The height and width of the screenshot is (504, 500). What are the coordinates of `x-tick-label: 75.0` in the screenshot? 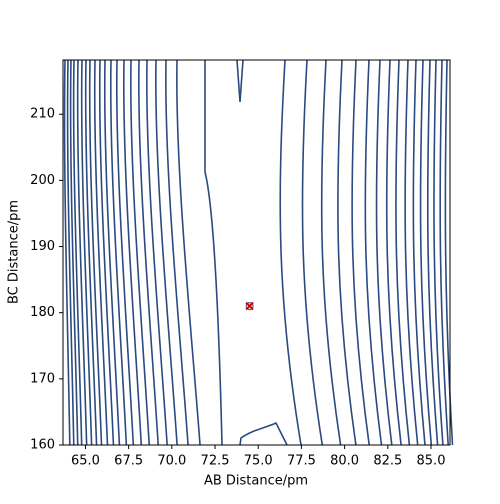 It's located at (258, 461).